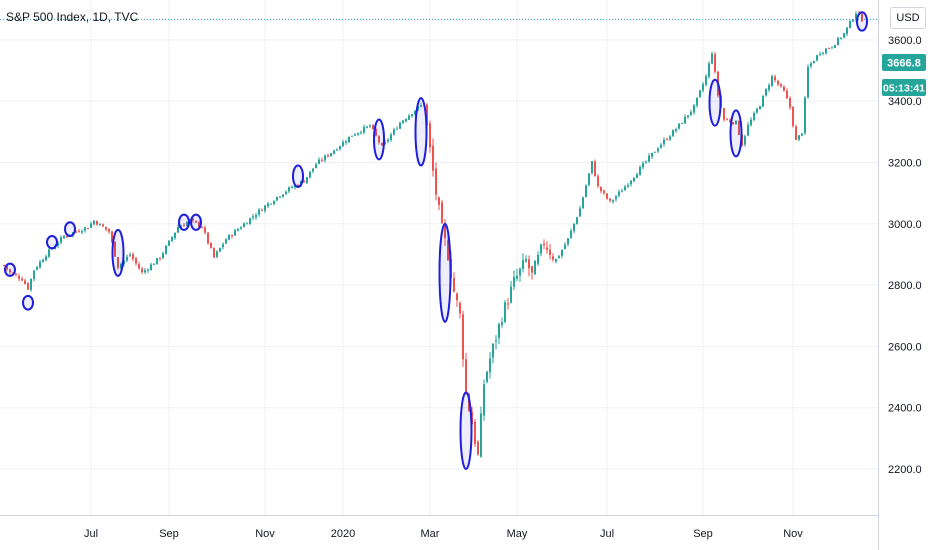 Image resolution: width=932 pixels, height=550 pixels. Describe the element at coordinates (72, 17) in the screenshot. I see `chart-title: S&P 500 Index, 1D, TVC` at that location.